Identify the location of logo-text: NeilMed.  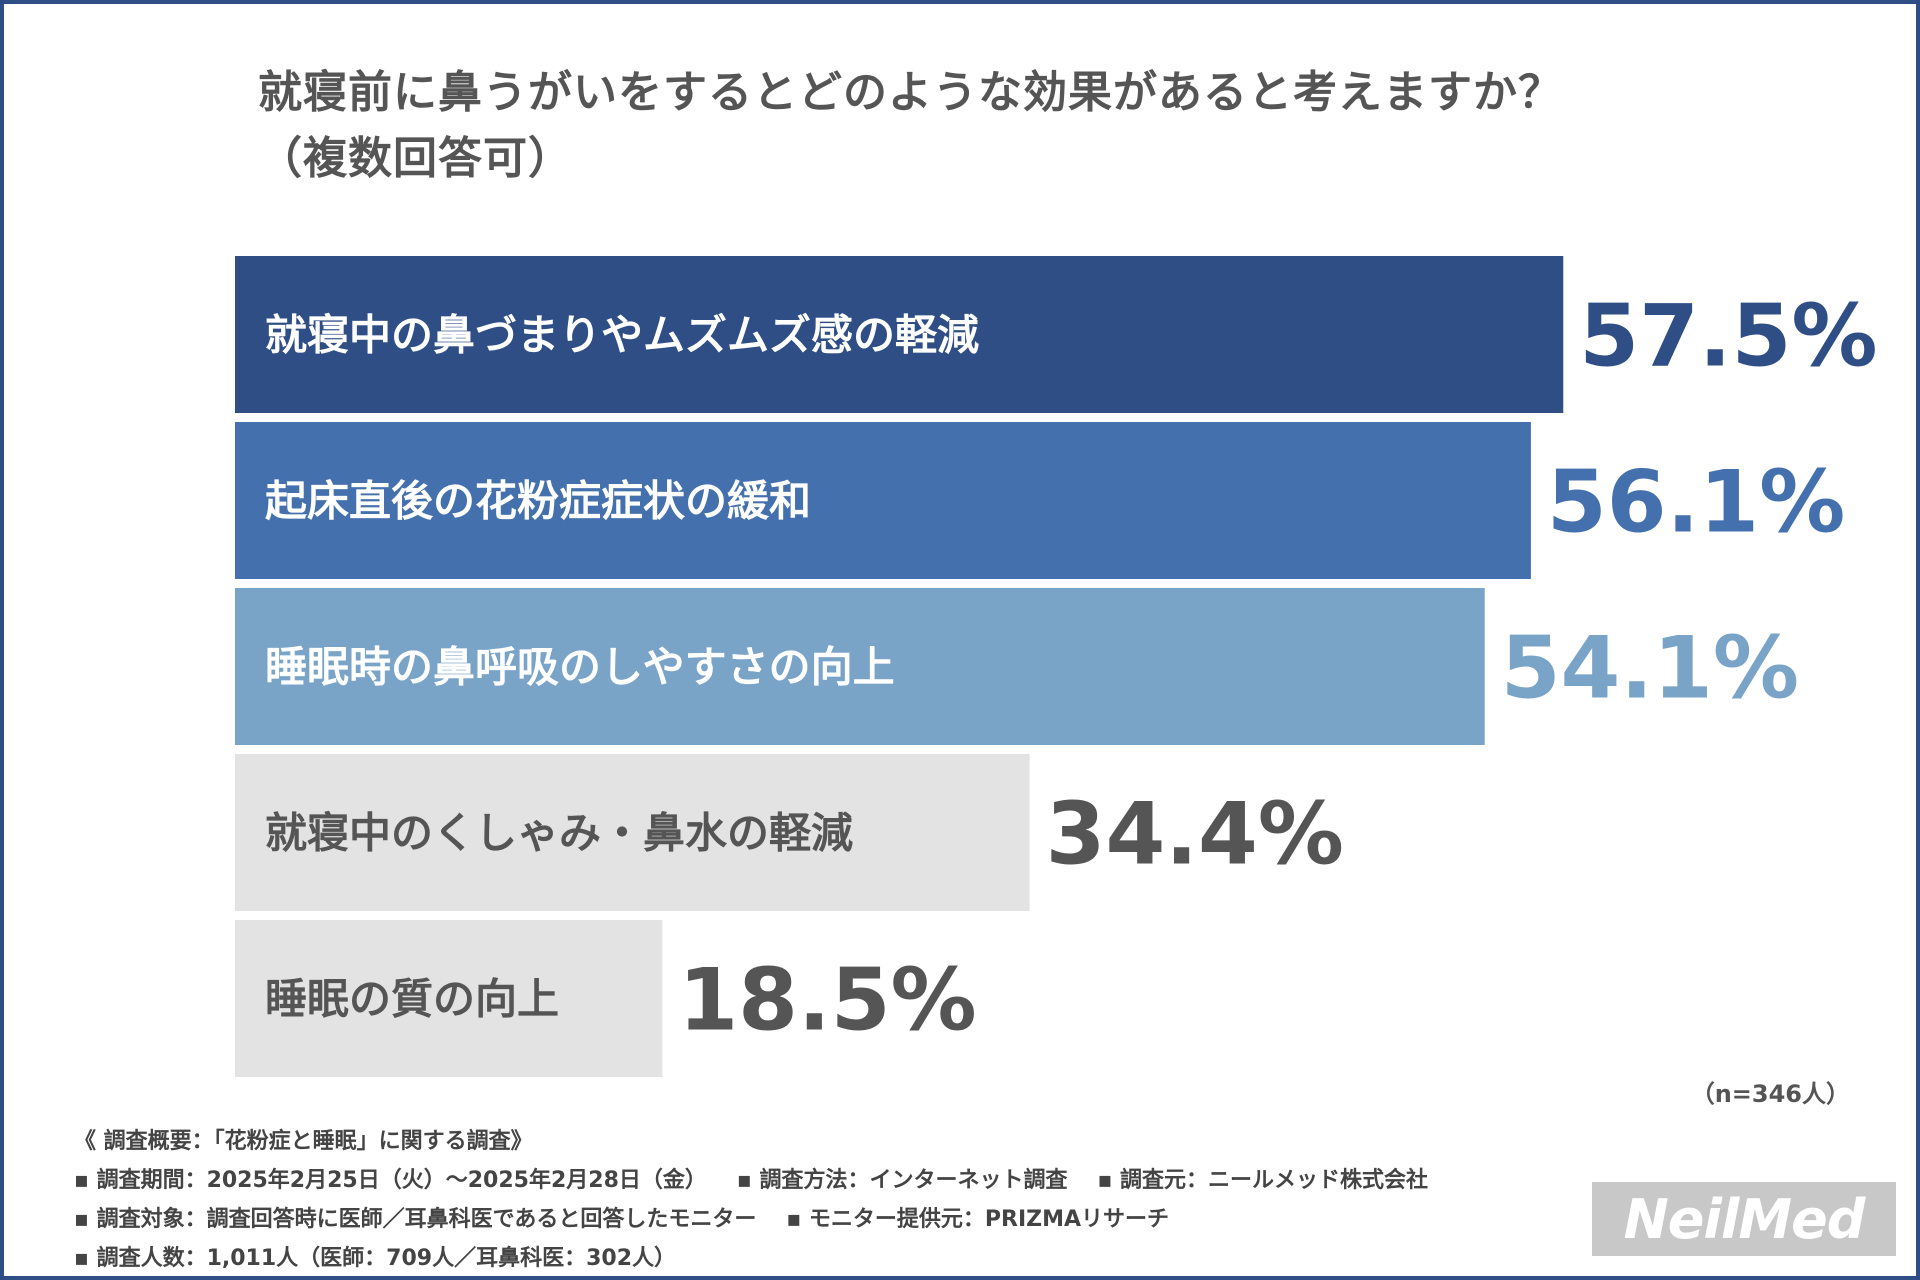
(1744, 1219).